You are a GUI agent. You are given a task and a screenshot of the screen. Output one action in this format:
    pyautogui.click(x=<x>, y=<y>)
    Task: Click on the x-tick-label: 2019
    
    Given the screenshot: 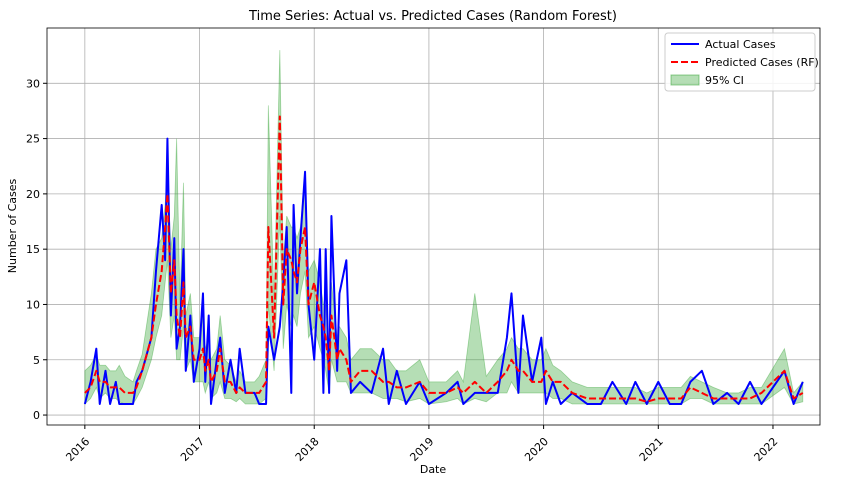 What is the action you would take?
    pyautogui.click(x=421, y=449)
    